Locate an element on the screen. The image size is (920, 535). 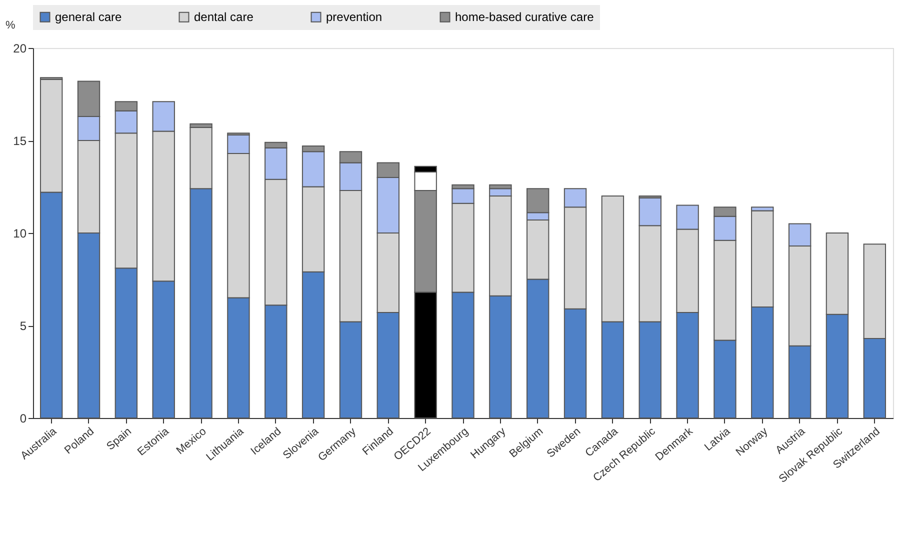
y-tick-label: 0 is located at coordinates (23, 419).